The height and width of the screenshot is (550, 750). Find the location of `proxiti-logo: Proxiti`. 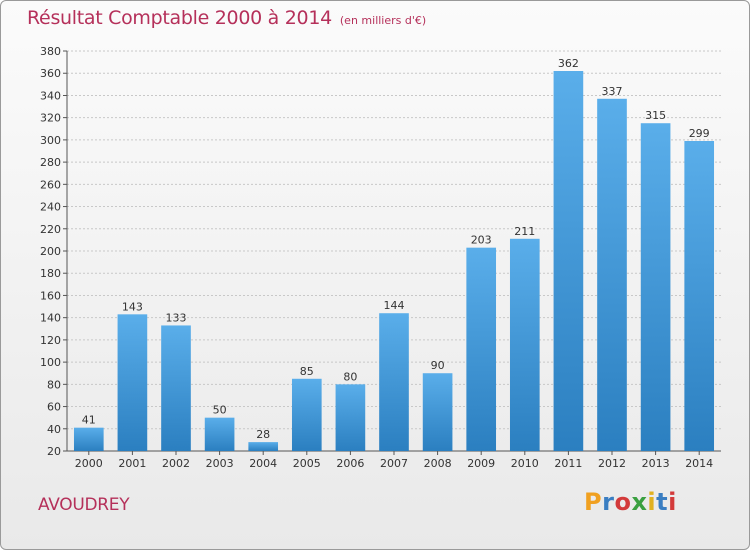

proxiti-logo: Proxiti is located at coordinates (630, 502).